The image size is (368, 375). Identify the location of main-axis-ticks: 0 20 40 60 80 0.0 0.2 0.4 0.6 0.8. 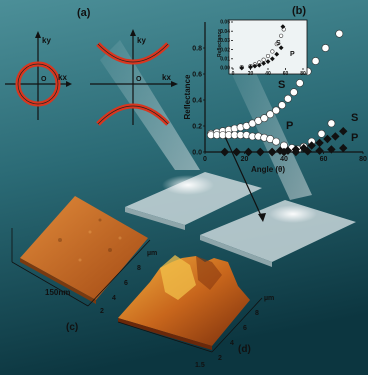
(279, 104).